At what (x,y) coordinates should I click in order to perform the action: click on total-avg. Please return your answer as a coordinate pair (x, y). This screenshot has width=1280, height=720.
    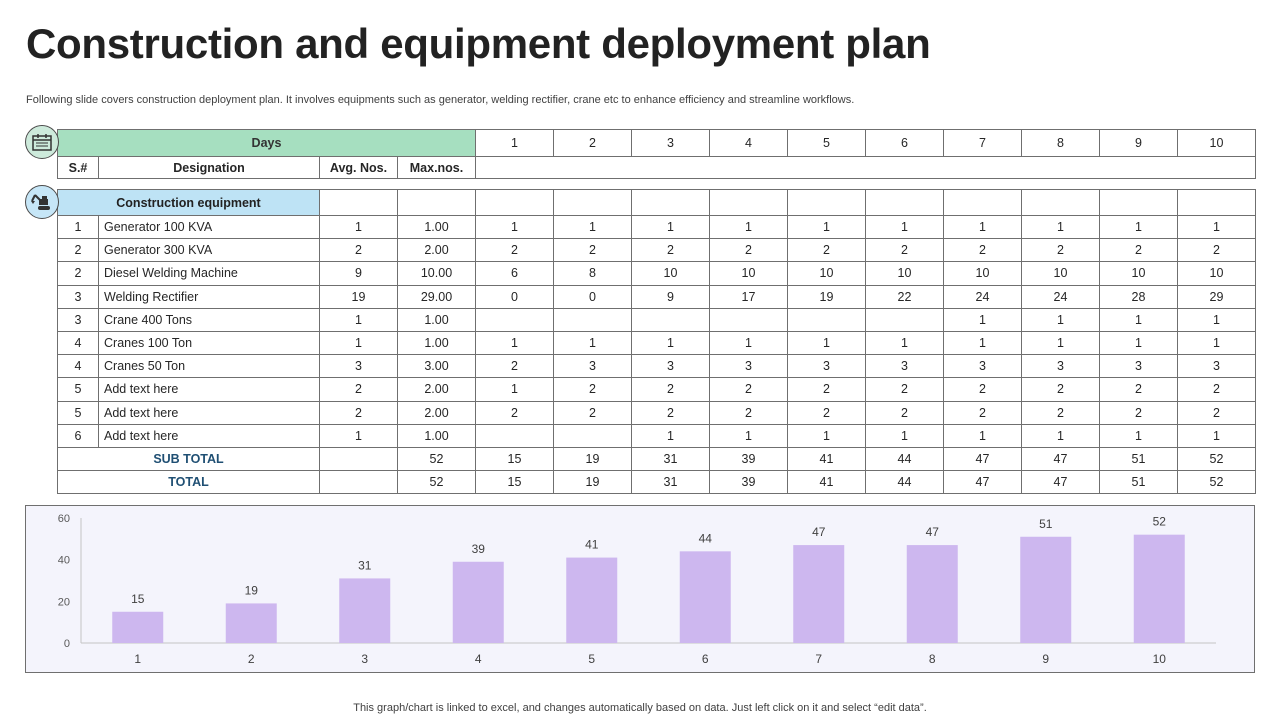
    Looking at the image, I should click on (358, 481).